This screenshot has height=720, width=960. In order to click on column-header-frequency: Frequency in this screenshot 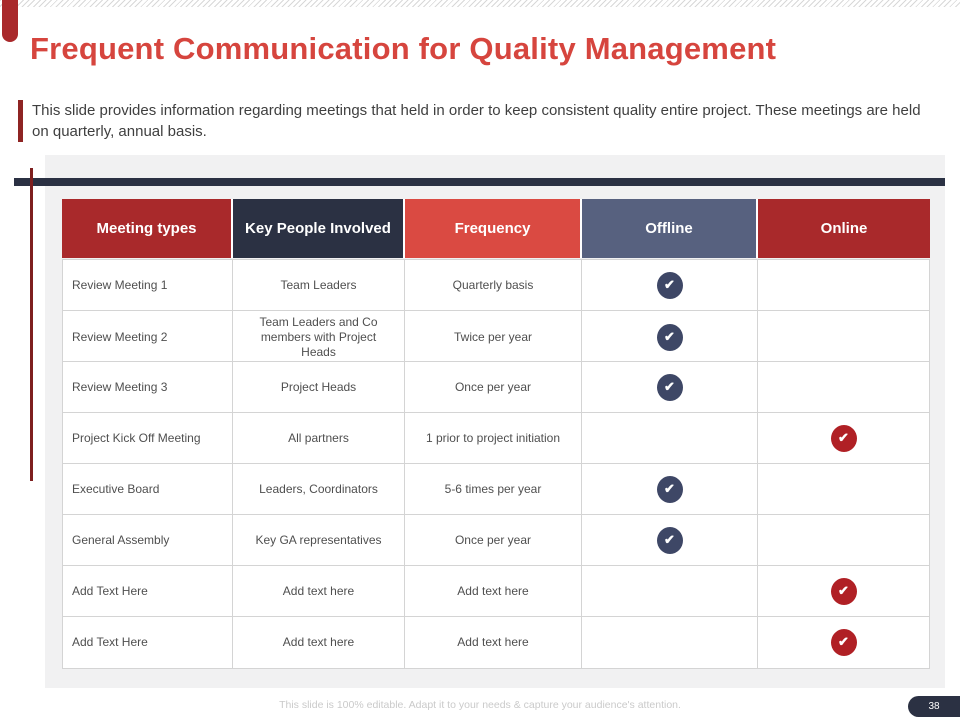, I will do `click(493, 228)`.